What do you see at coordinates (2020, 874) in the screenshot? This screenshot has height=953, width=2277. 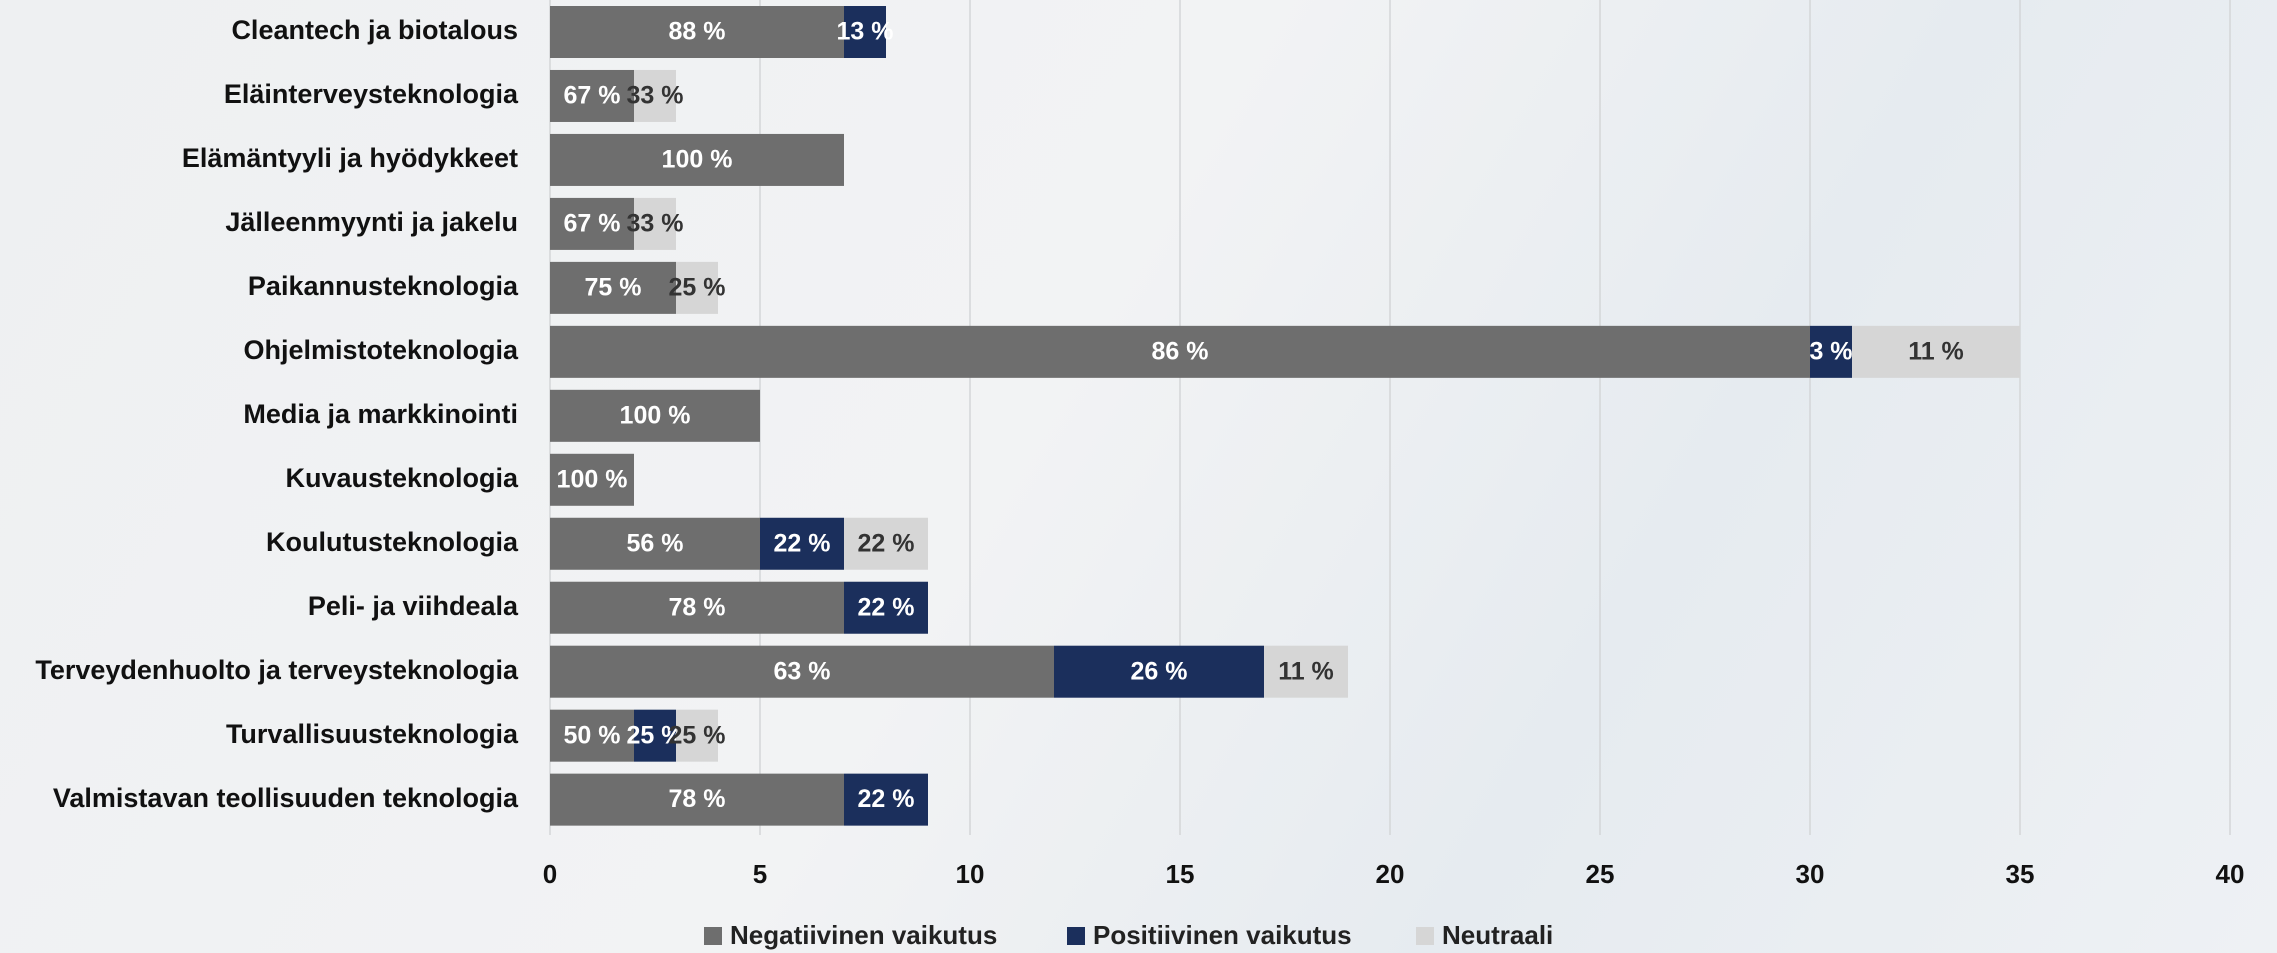 I see `x-tick-label: 35` at bounding box center [2020, 874].